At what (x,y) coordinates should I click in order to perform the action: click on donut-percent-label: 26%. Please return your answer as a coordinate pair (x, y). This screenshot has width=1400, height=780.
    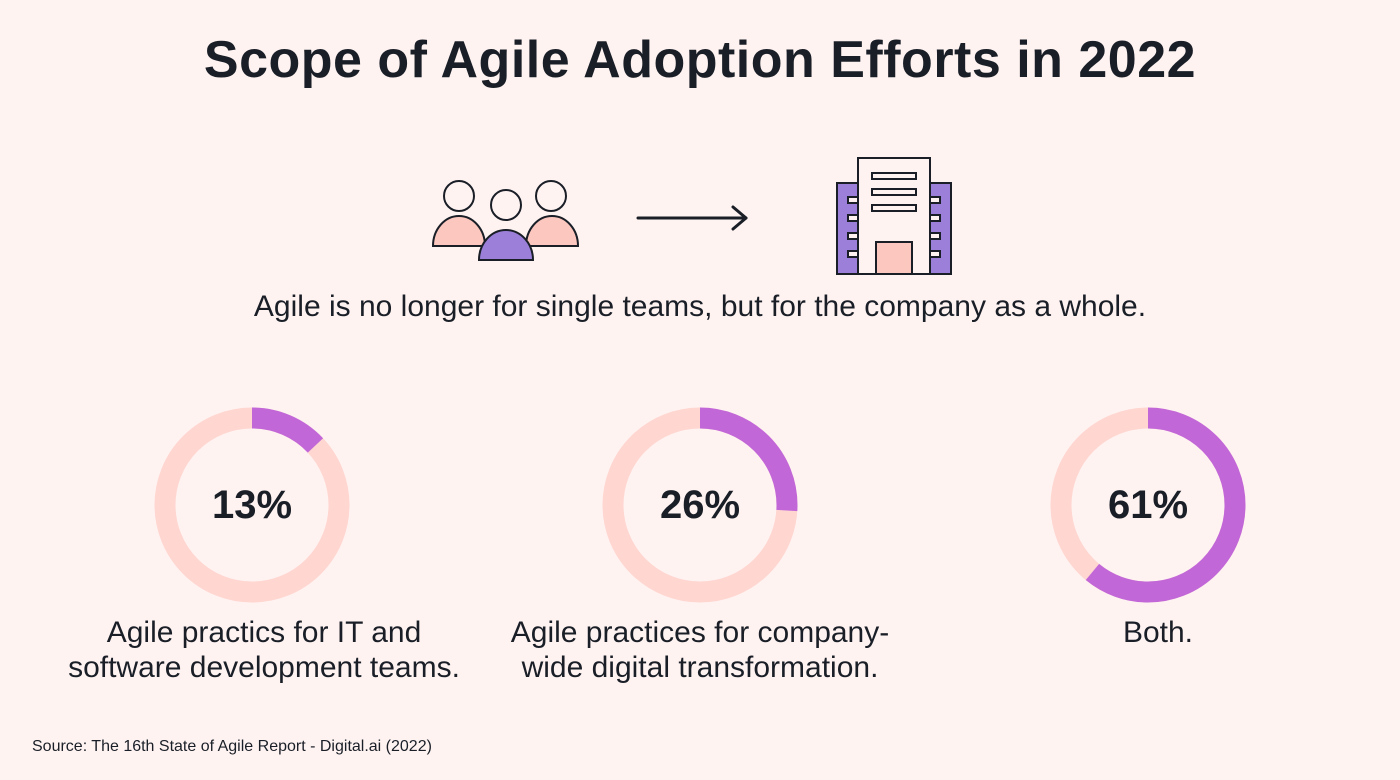
    Looking at the image, I should click on (700, 504).